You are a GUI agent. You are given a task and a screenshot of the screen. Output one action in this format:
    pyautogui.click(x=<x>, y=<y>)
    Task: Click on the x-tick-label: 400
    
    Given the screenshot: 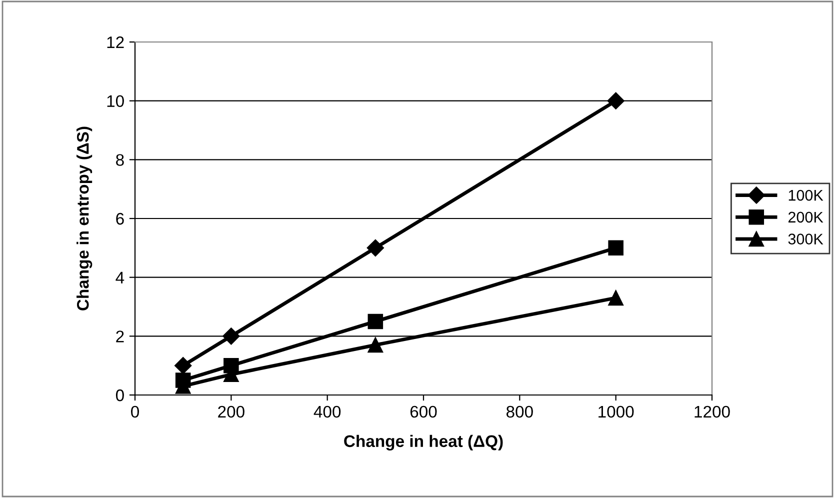 What is the action you would take?
    pyautogui.click(x=327, y=412)
    